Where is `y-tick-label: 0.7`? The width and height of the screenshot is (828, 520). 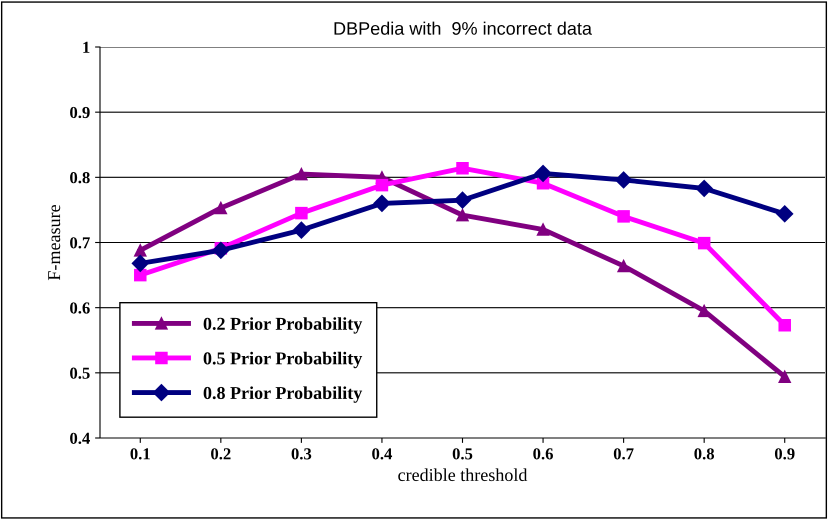 y-tick-label: 0.7 is located at coordinates (80, 243).